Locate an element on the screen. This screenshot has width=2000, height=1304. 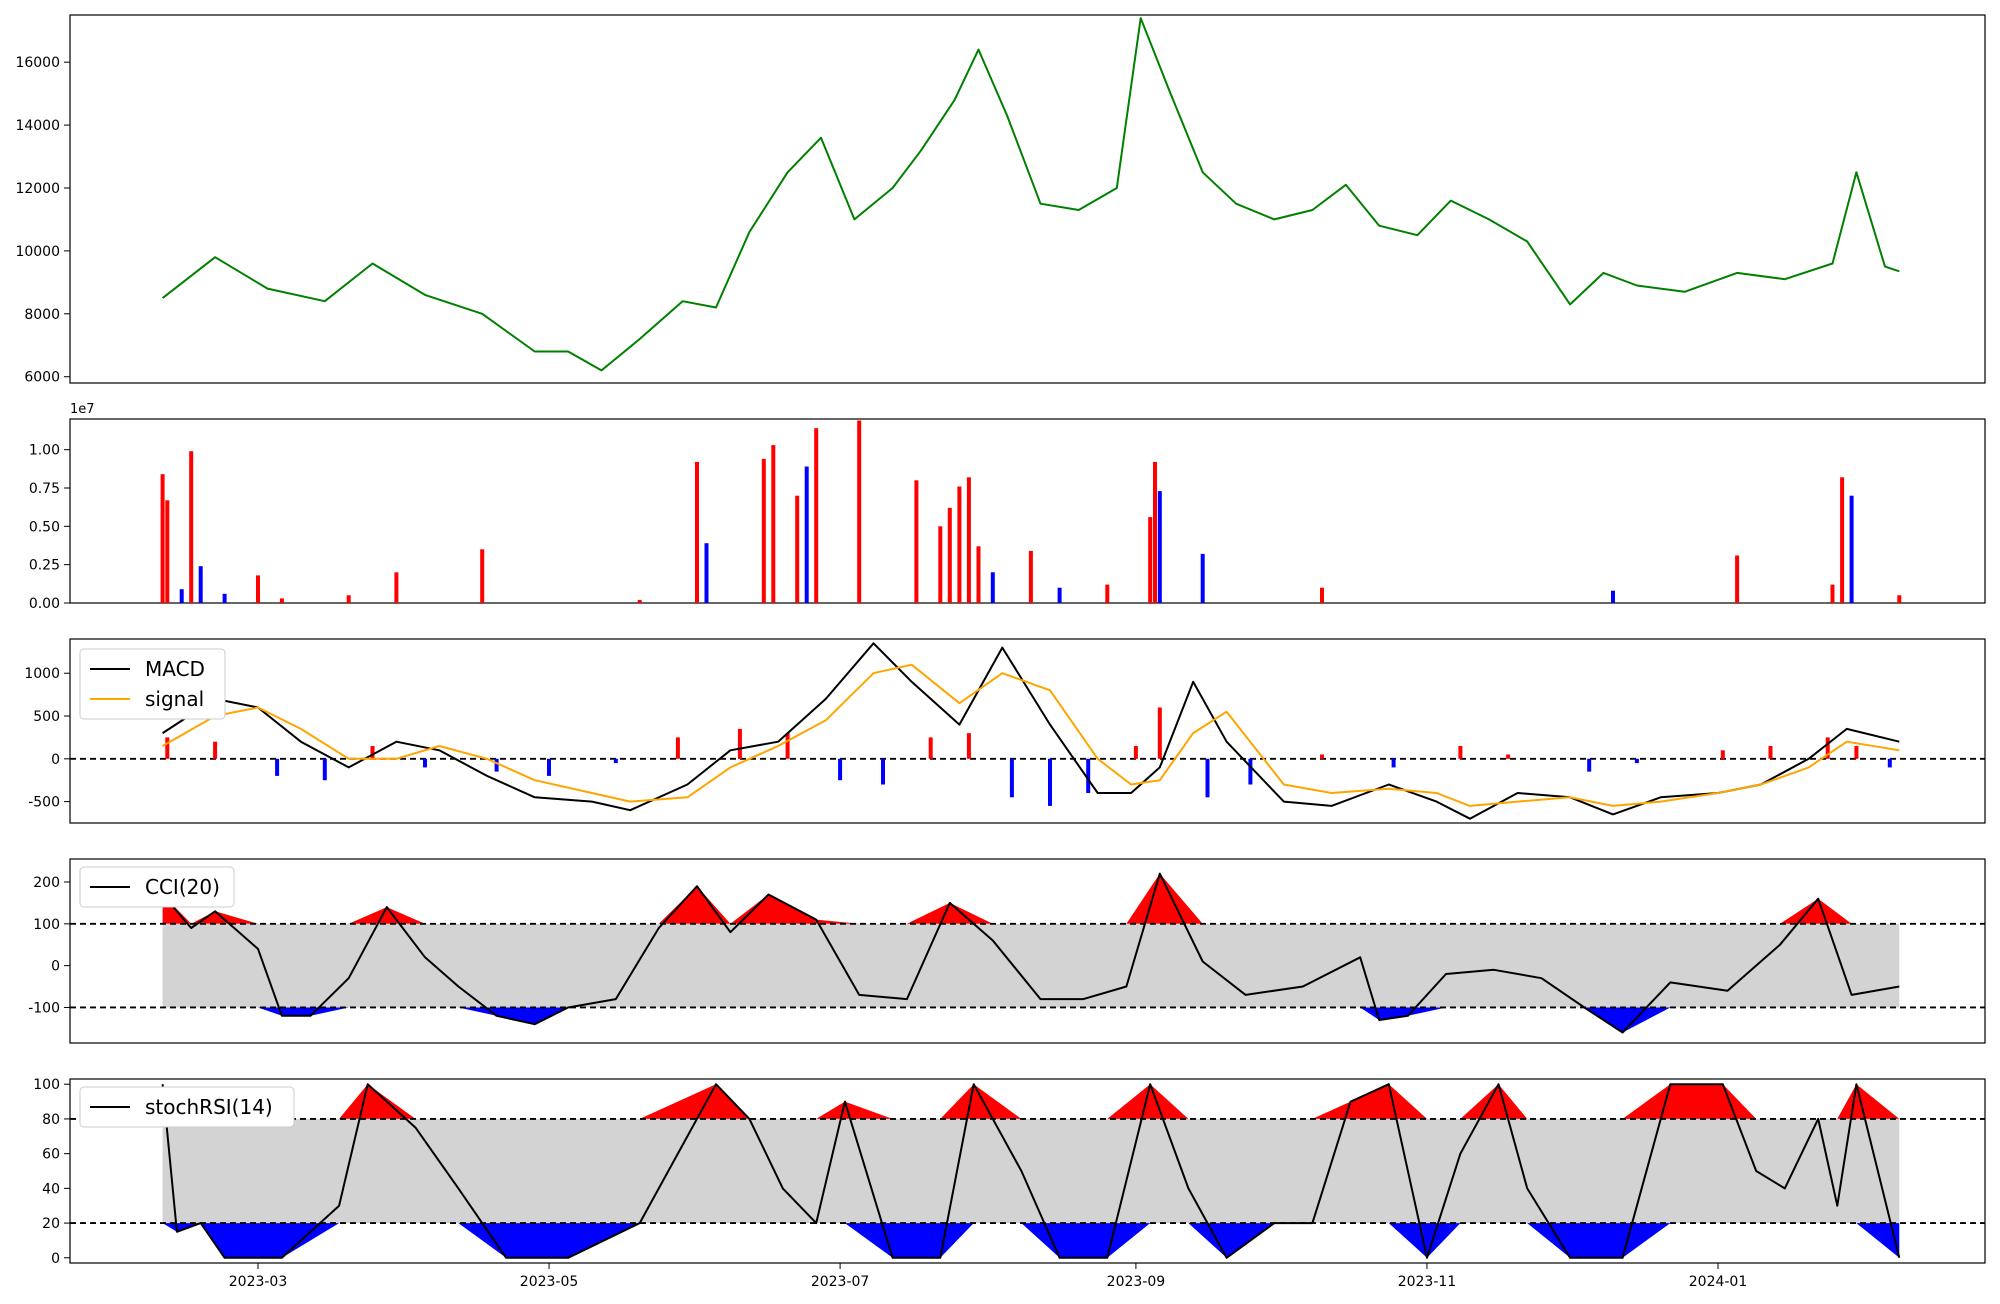
cci-line is located at coordinates (1030, 953).